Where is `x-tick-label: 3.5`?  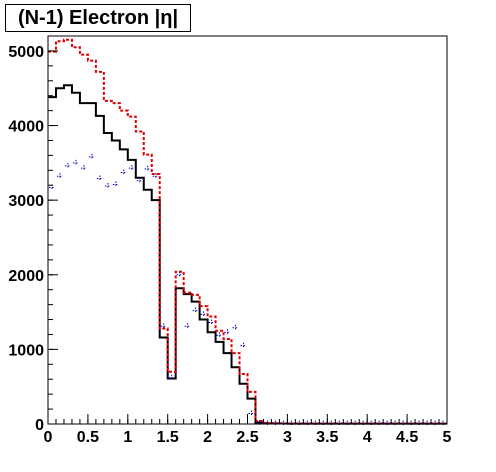
x-tick-label: 3.5 is located at coordinates (327, 437).